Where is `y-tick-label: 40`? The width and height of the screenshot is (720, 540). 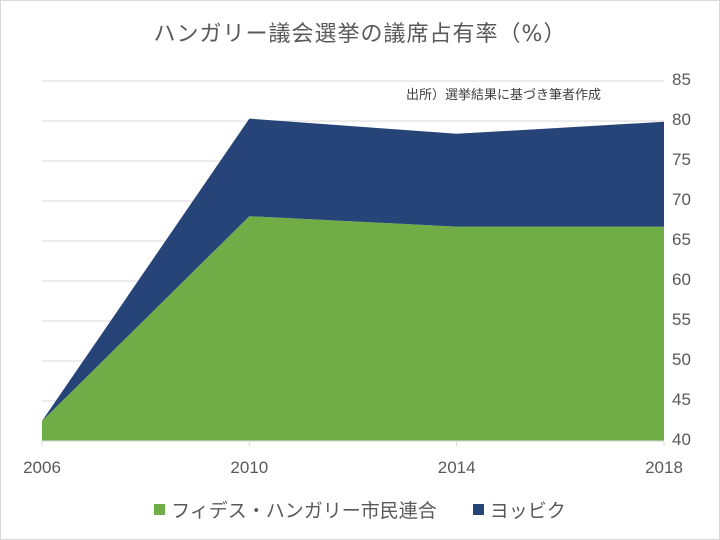
y-tick-label: 40 is located at coordinates (681, 439).